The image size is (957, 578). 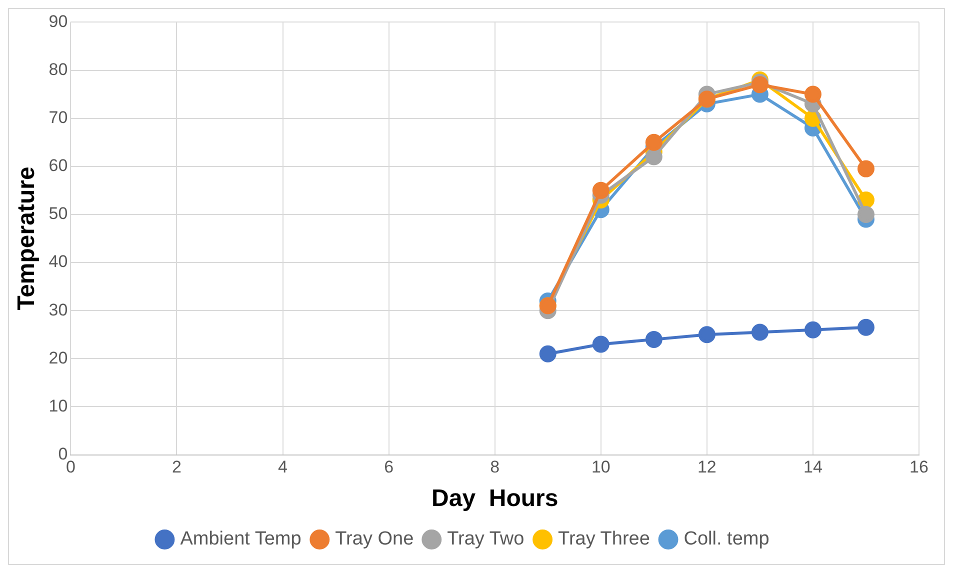 What do you see at coordinates (58, 406) in the screenshot?
I see `y-tick-label: 10` at bounding box center [58, 406].